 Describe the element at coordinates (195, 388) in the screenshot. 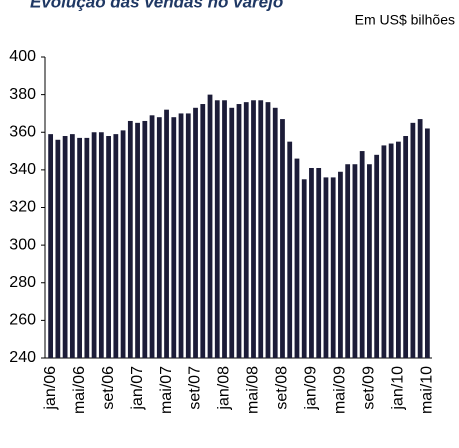

I see `x-tick-label: set/07` at that location.